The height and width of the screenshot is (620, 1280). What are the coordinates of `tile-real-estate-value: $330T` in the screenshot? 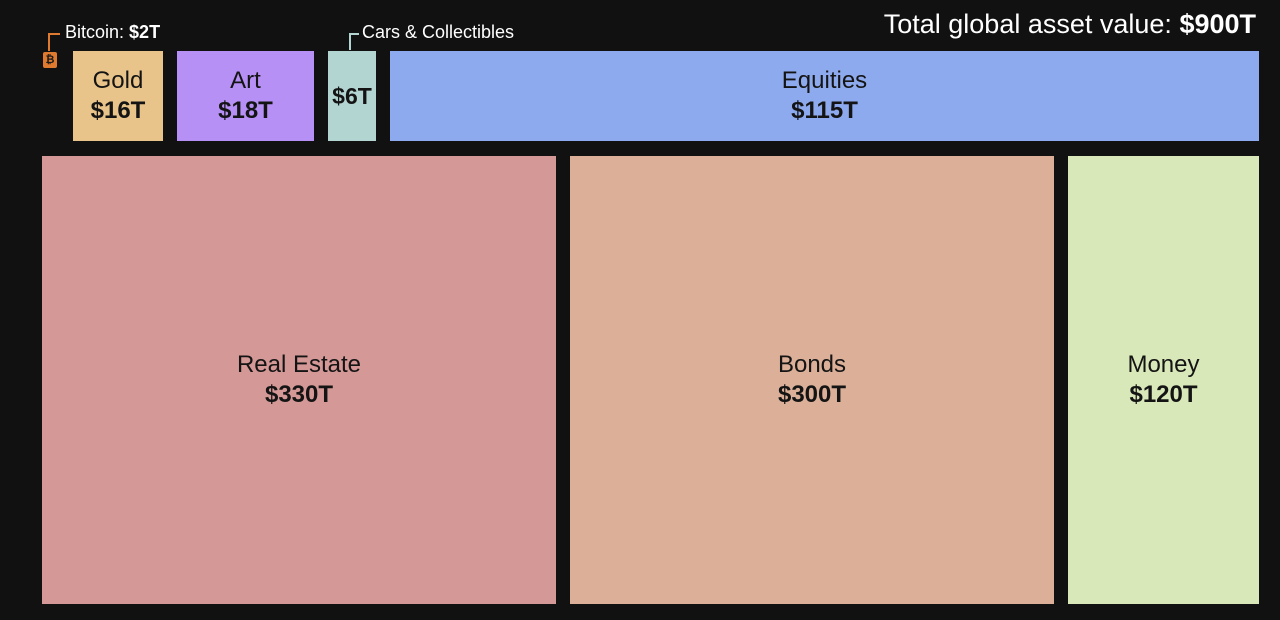 It's located at (299, 394).